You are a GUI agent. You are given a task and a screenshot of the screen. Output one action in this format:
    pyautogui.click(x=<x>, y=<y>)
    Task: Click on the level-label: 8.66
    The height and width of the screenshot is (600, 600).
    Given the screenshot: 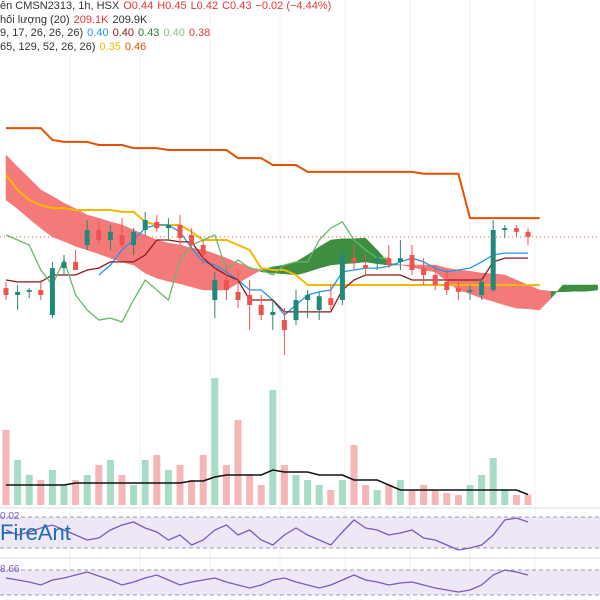 What is the action you would take?
    pyautogui.click(x=10, y=569)
    